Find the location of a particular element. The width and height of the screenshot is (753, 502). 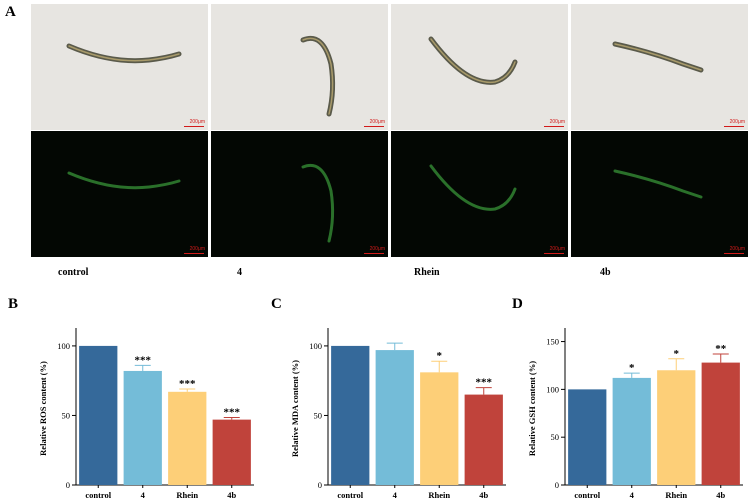

y-tick-label: 150 is located at coordinates (552, 342).